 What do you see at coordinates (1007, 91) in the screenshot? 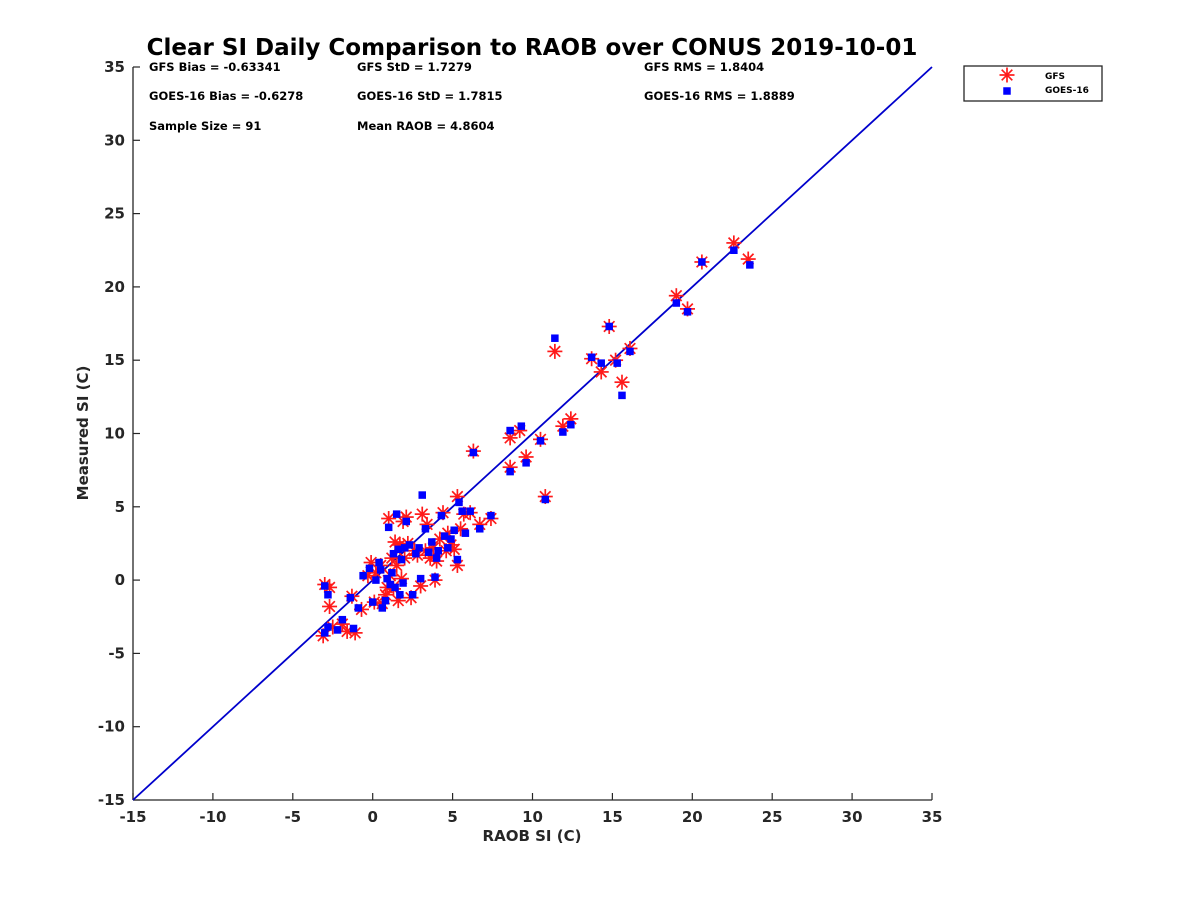
I see `legend-goes16-symbol` at bounding box center [1007, 91].